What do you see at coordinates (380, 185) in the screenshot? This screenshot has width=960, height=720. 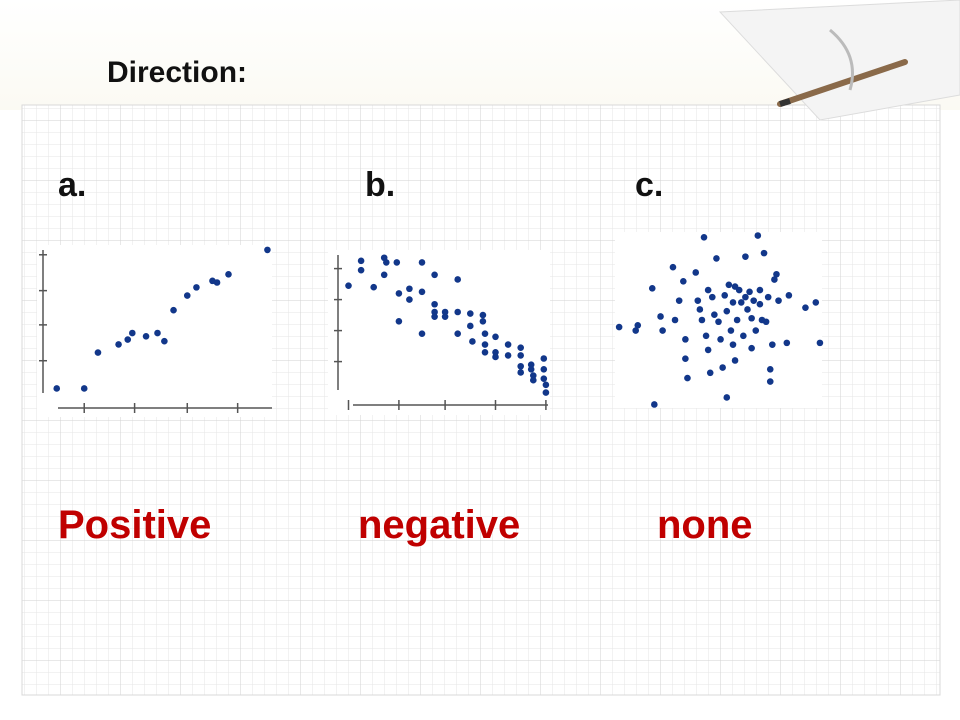 I see `panel-letter: b.` at bounding box center [380, 185].